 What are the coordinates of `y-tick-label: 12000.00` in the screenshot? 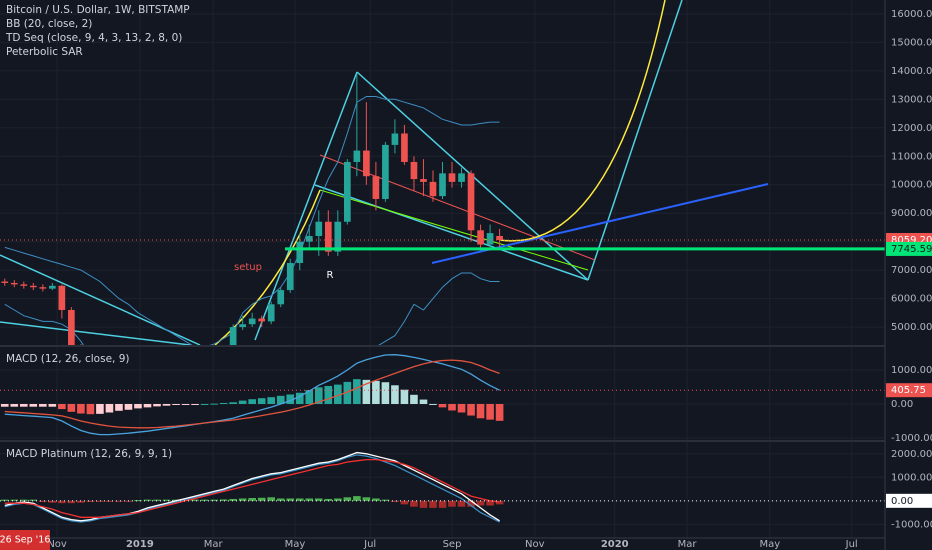 It's located at (911, 128).